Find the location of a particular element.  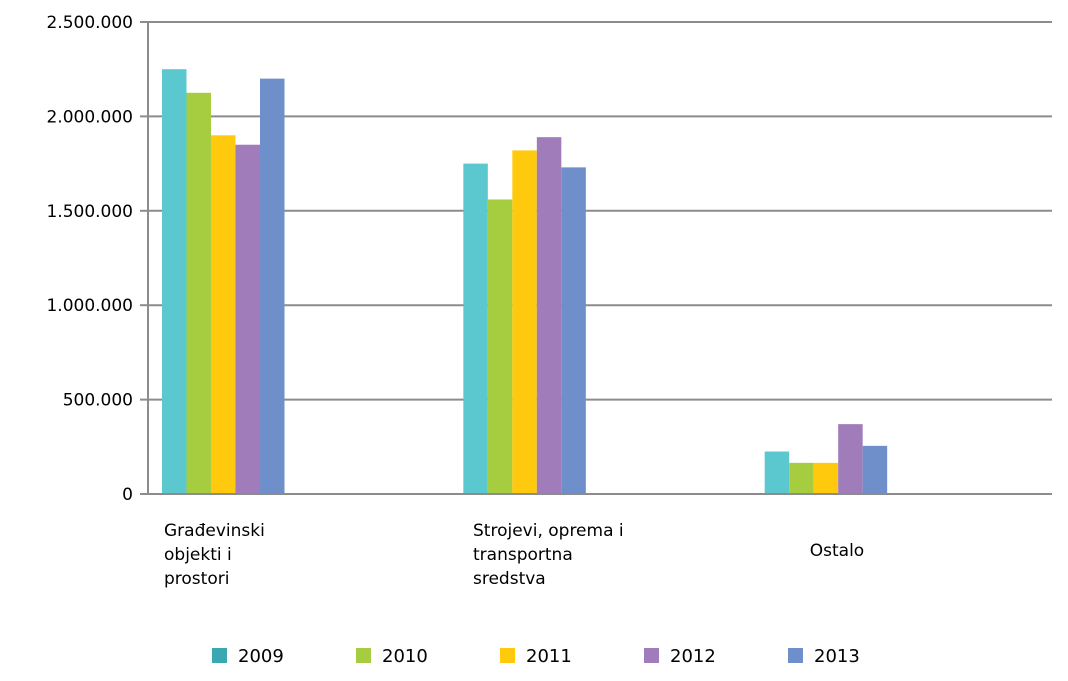

x-category-label: Građevinski objekti i prostori is located at coordinates (214, 555).